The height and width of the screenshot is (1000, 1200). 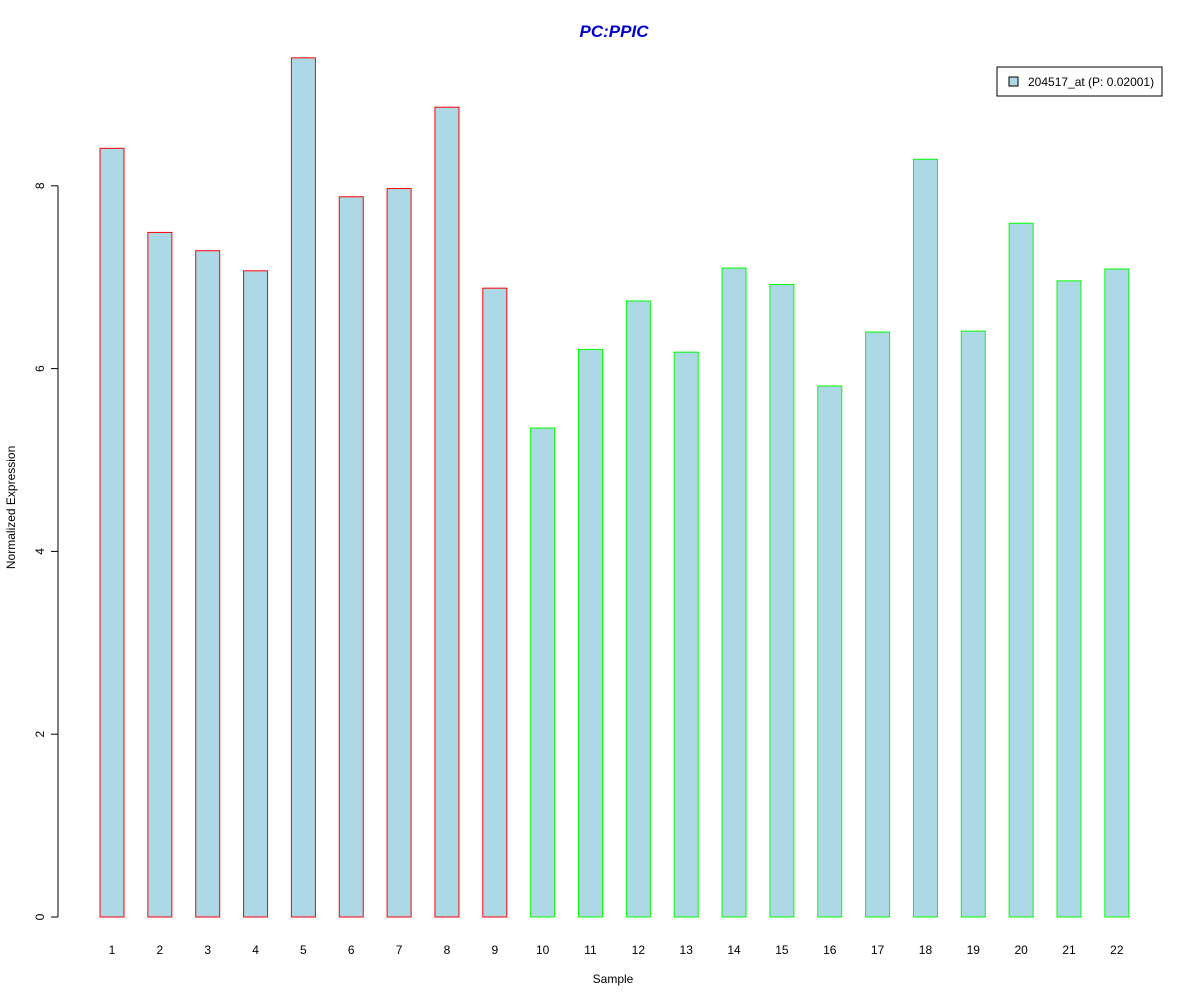 What do you see at coordinates (11, 507) in the screenshot?
I see `y-axis-title: Normalized Expression` at bounding box center [11, 507].